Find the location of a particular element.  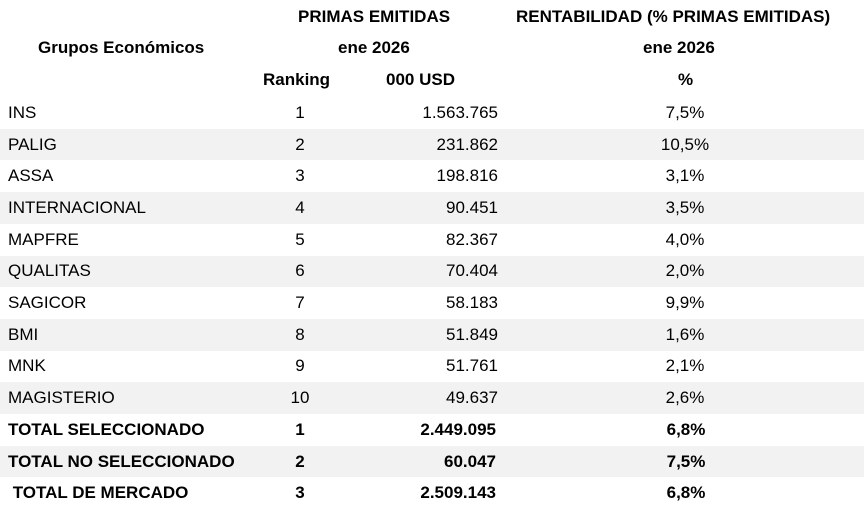

total-primas: 2.509.143 is located at coordinates (458, 493).